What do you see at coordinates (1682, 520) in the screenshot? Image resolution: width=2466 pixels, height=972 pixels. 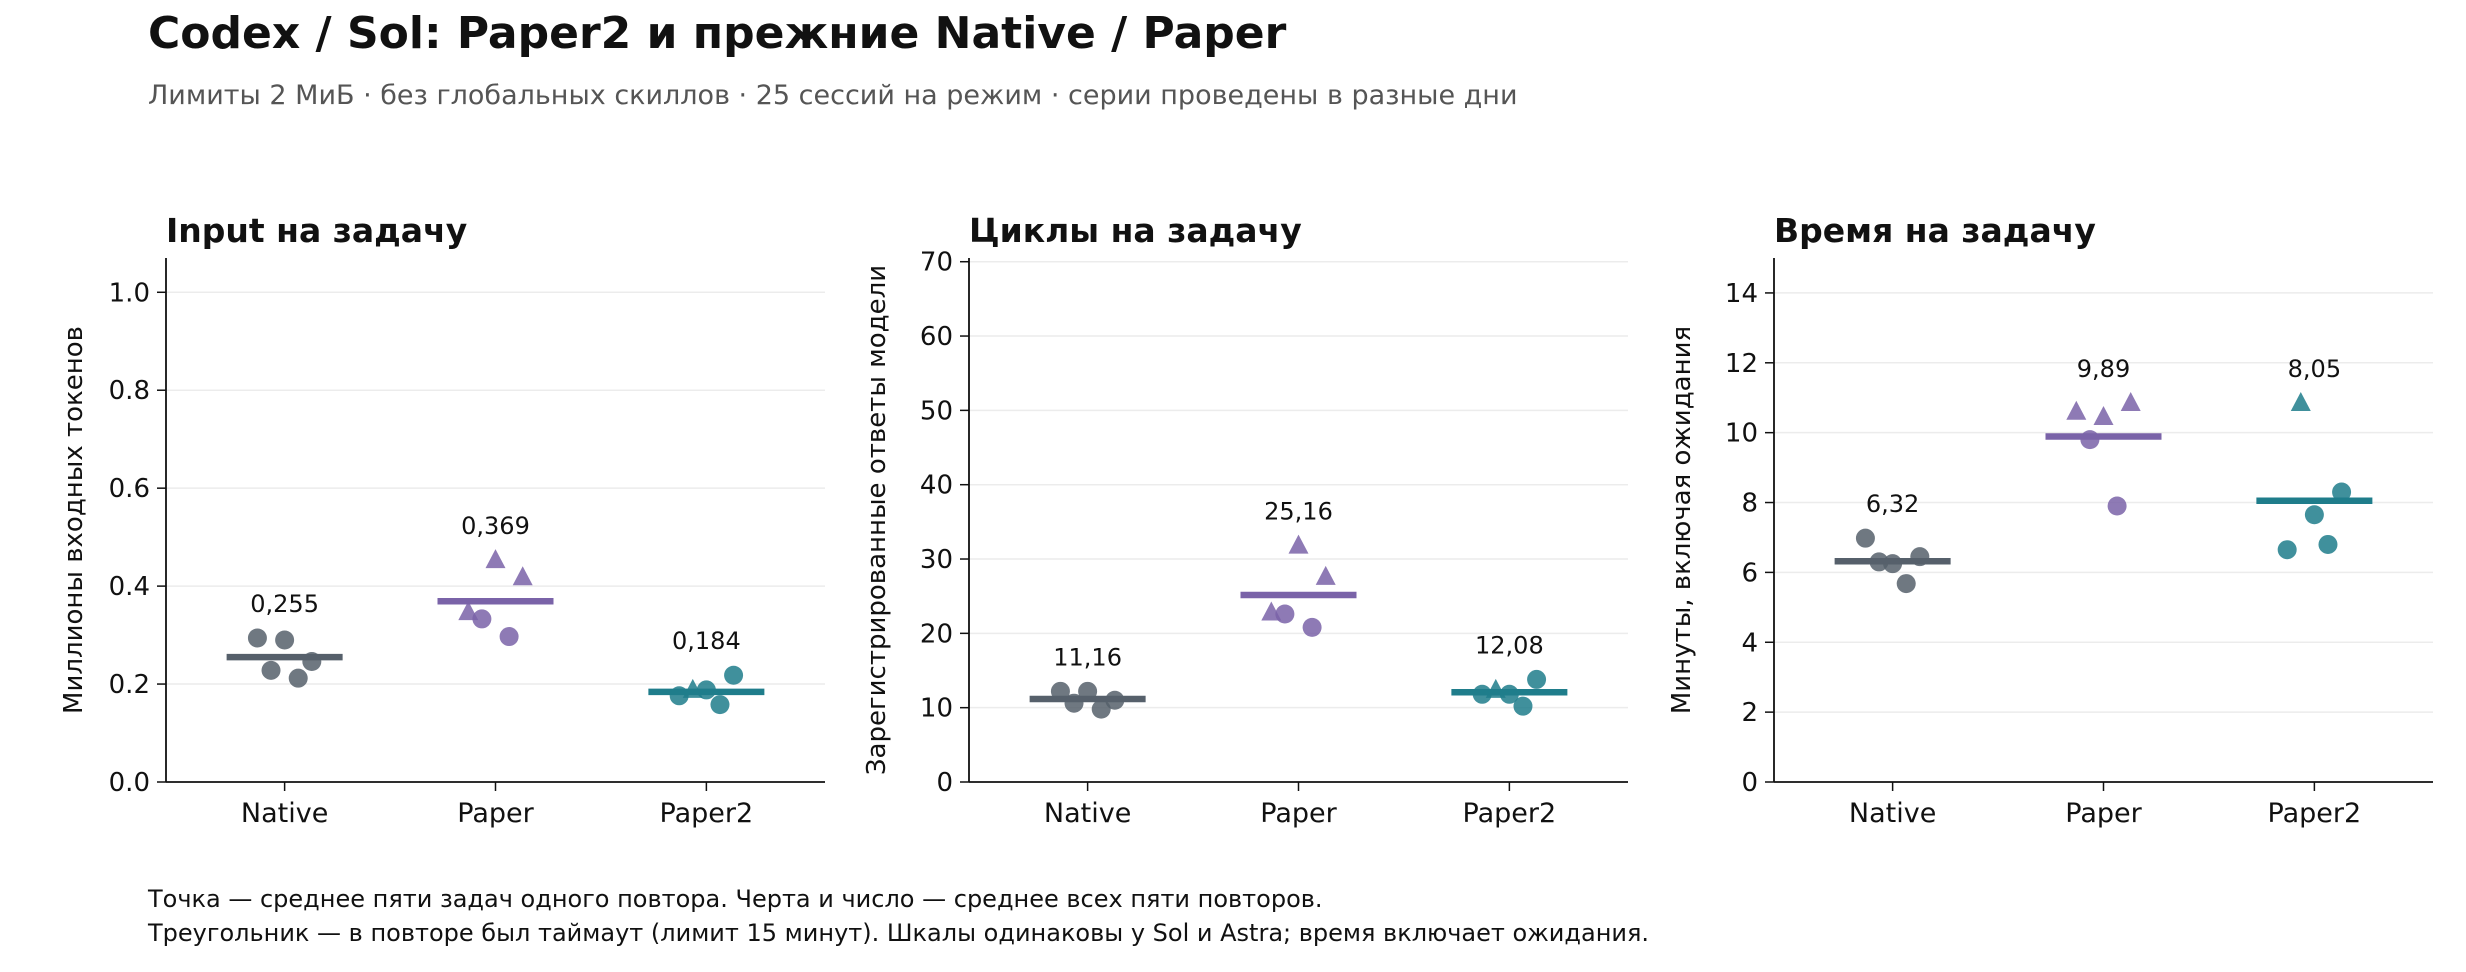 I see `y-axis-label: Минуты, включая ожидания` at bounding box center [1682, 520].